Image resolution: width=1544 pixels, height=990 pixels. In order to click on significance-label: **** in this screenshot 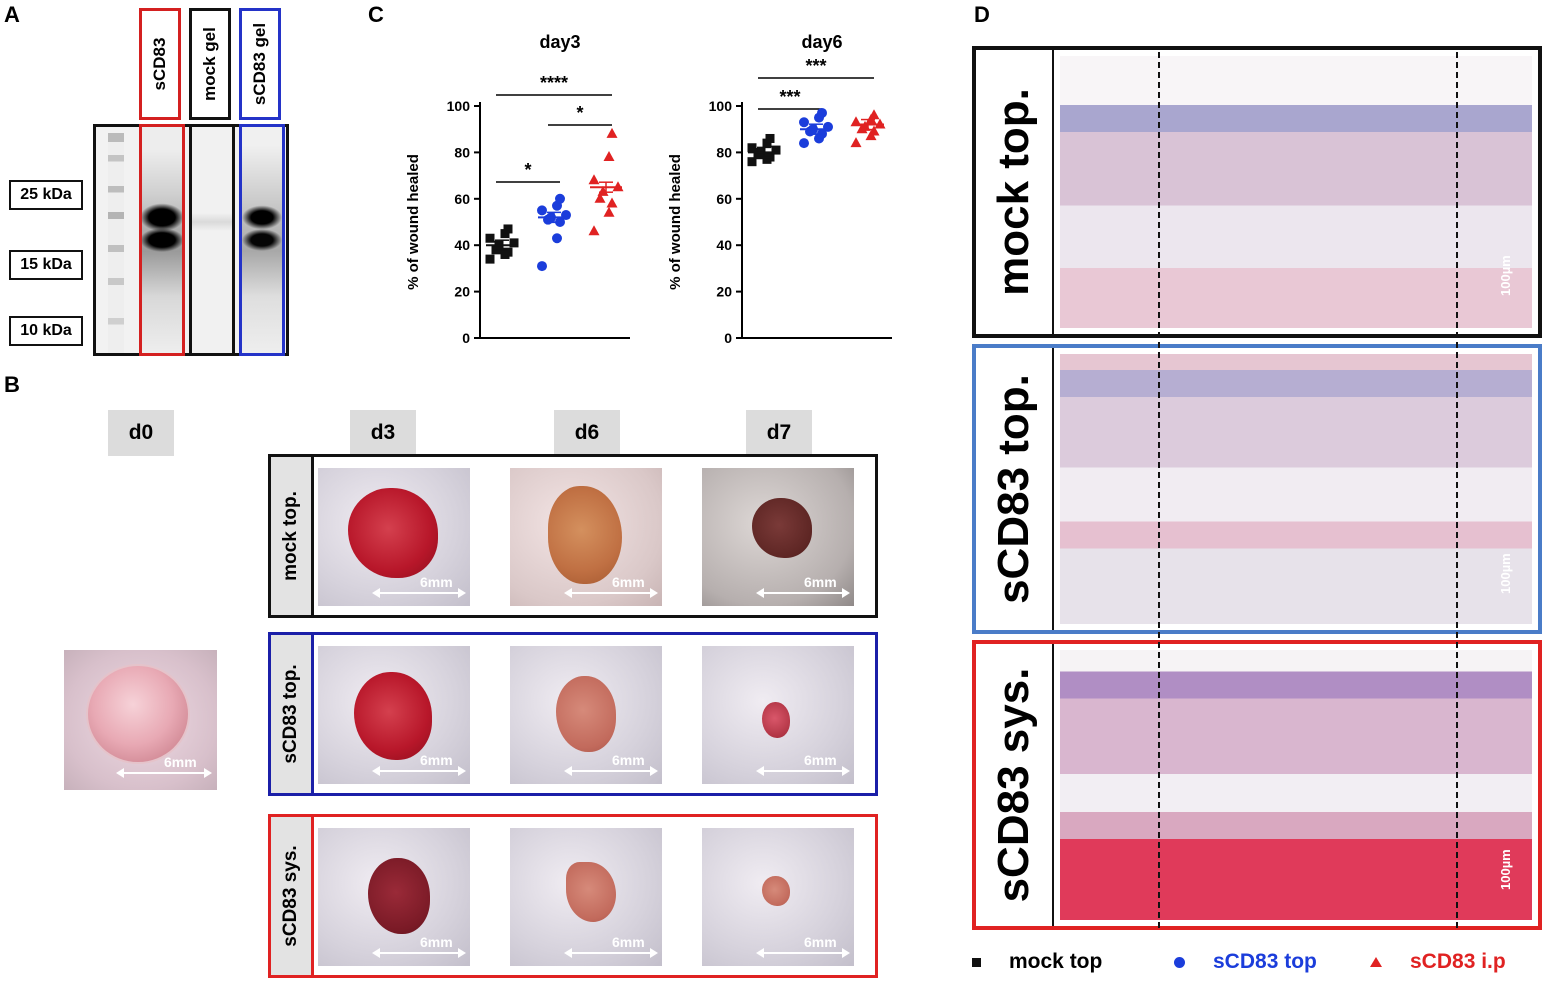, I will do `click(554, 83)`.